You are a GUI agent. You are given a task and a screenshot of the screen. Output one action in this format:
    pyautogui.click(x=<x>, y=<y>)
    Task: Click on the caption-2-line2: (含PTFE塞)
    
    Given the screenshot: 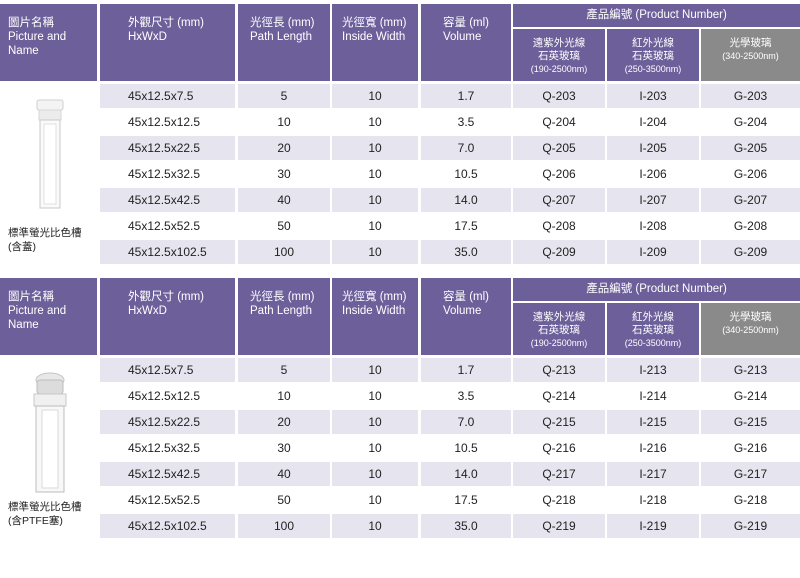 What is the action you would take?
    pyautogui.click(x=35, y=521)
    